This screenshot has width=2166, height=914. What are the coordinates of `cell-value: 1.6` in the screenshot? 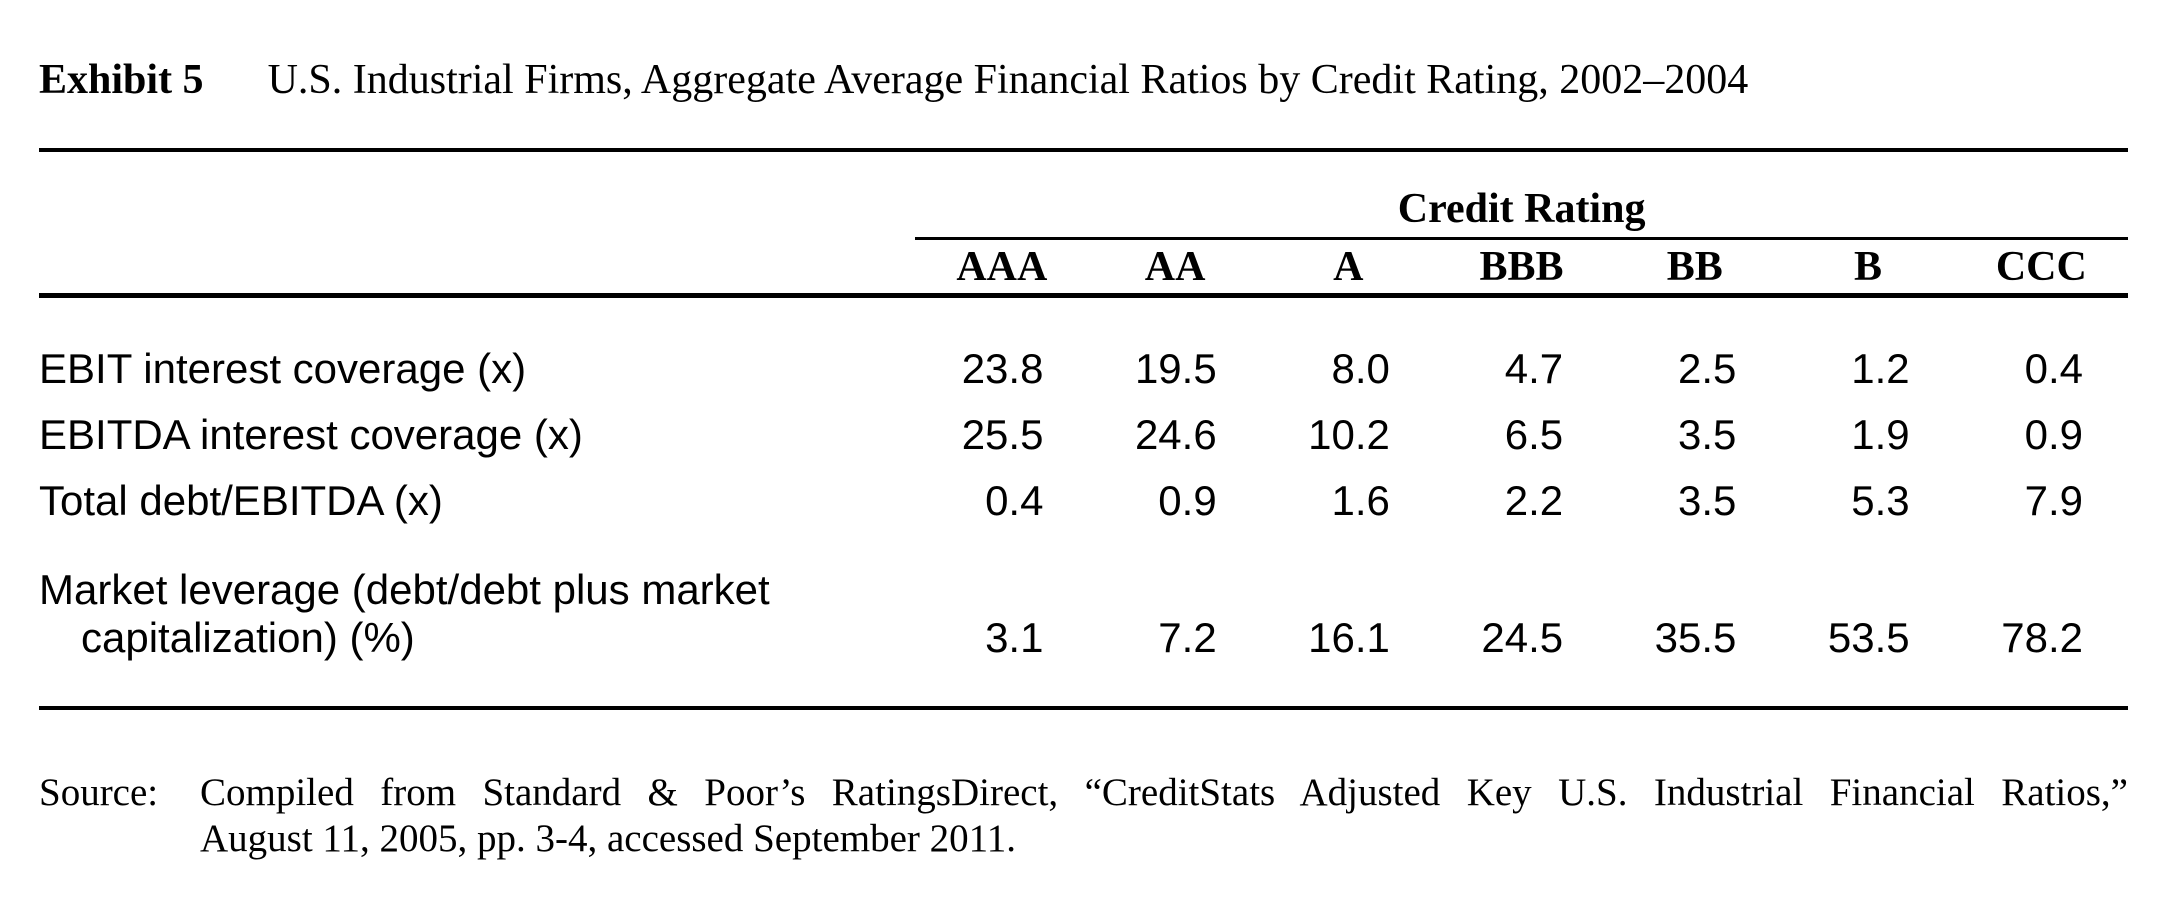 It's located at (1360, 500).